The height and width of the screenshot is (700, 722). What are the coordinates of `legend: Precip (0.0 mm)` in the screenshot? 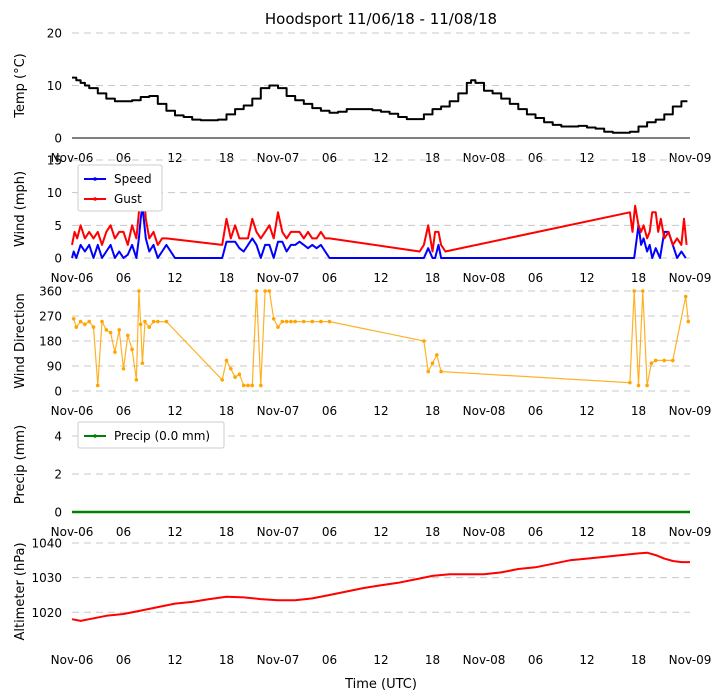 It's located at (151, 435).